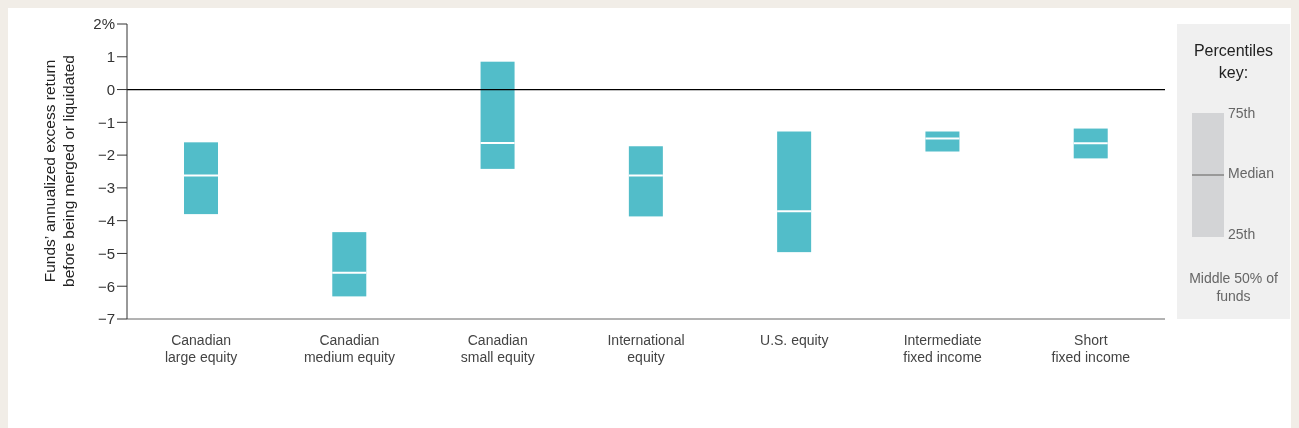  Describe the element at coordinates (1251, 173) in the screenshot. I see `text: Median` at that location.